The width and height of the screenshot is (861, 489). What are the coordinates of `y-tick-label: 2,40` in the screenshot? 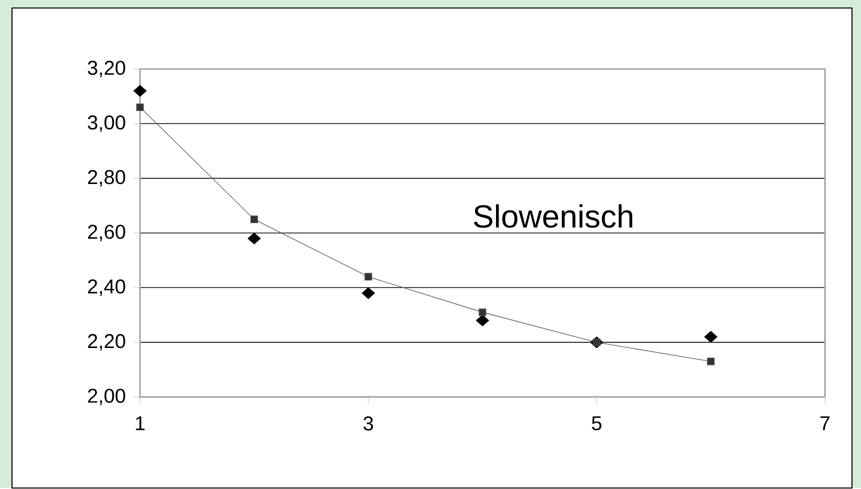 It's located at (107, 288).